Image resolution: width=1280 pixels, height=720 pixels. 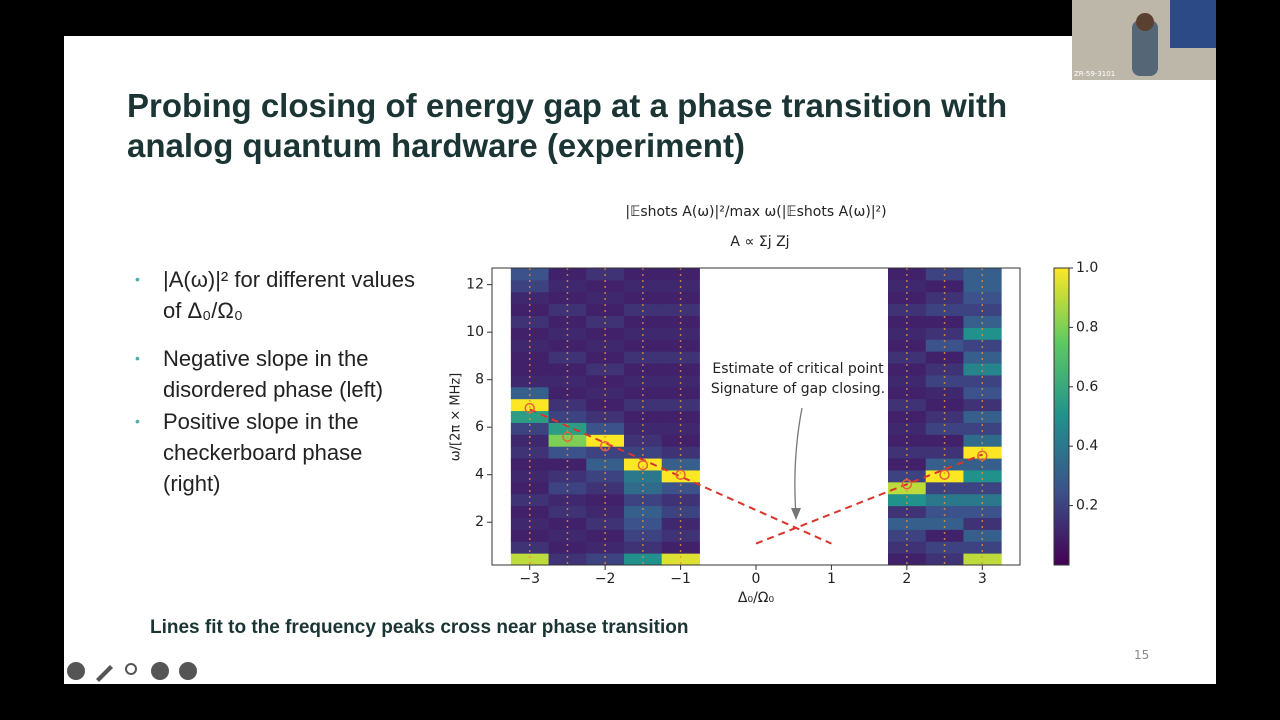 I want to click on x-tick-label: −2, so click(x=605, y=579).